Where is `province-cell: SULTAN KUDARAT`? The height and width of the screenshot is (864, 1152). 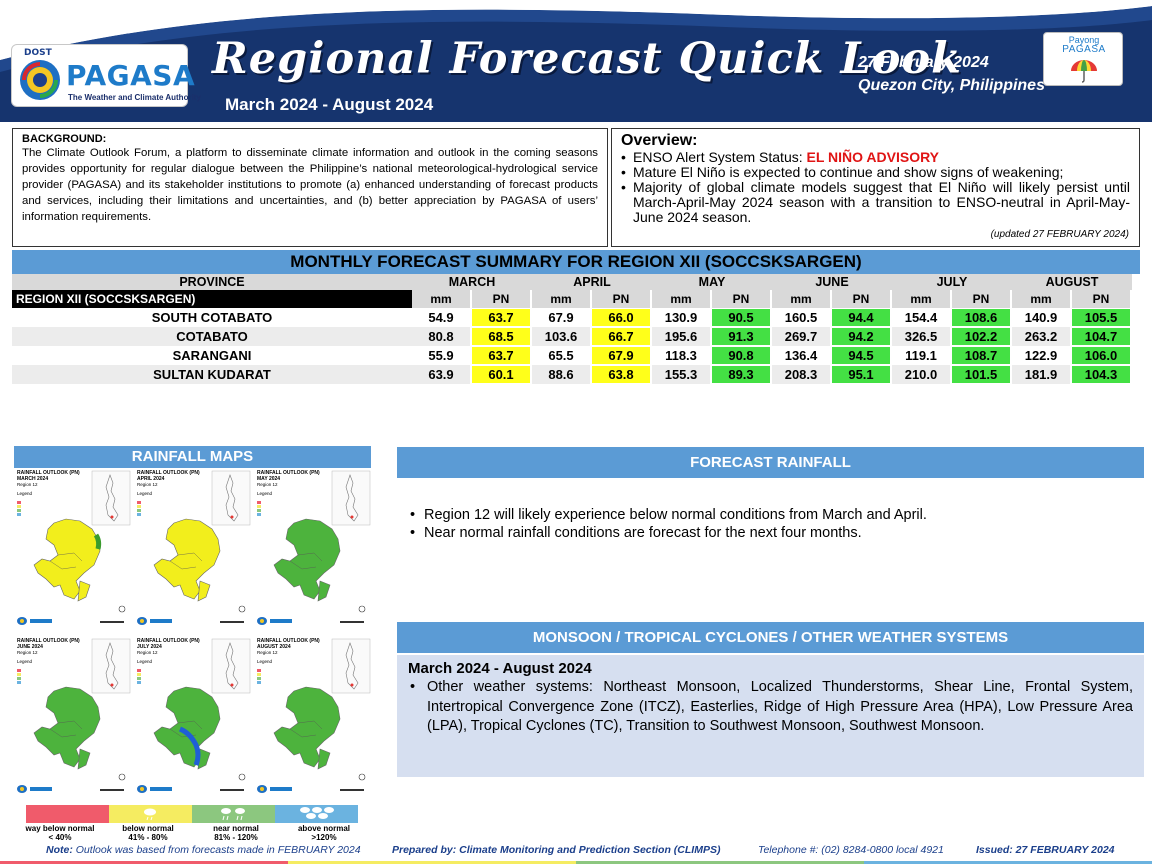
province-cell: SULTAN KUDARAT is located at coordinates (212, 374).